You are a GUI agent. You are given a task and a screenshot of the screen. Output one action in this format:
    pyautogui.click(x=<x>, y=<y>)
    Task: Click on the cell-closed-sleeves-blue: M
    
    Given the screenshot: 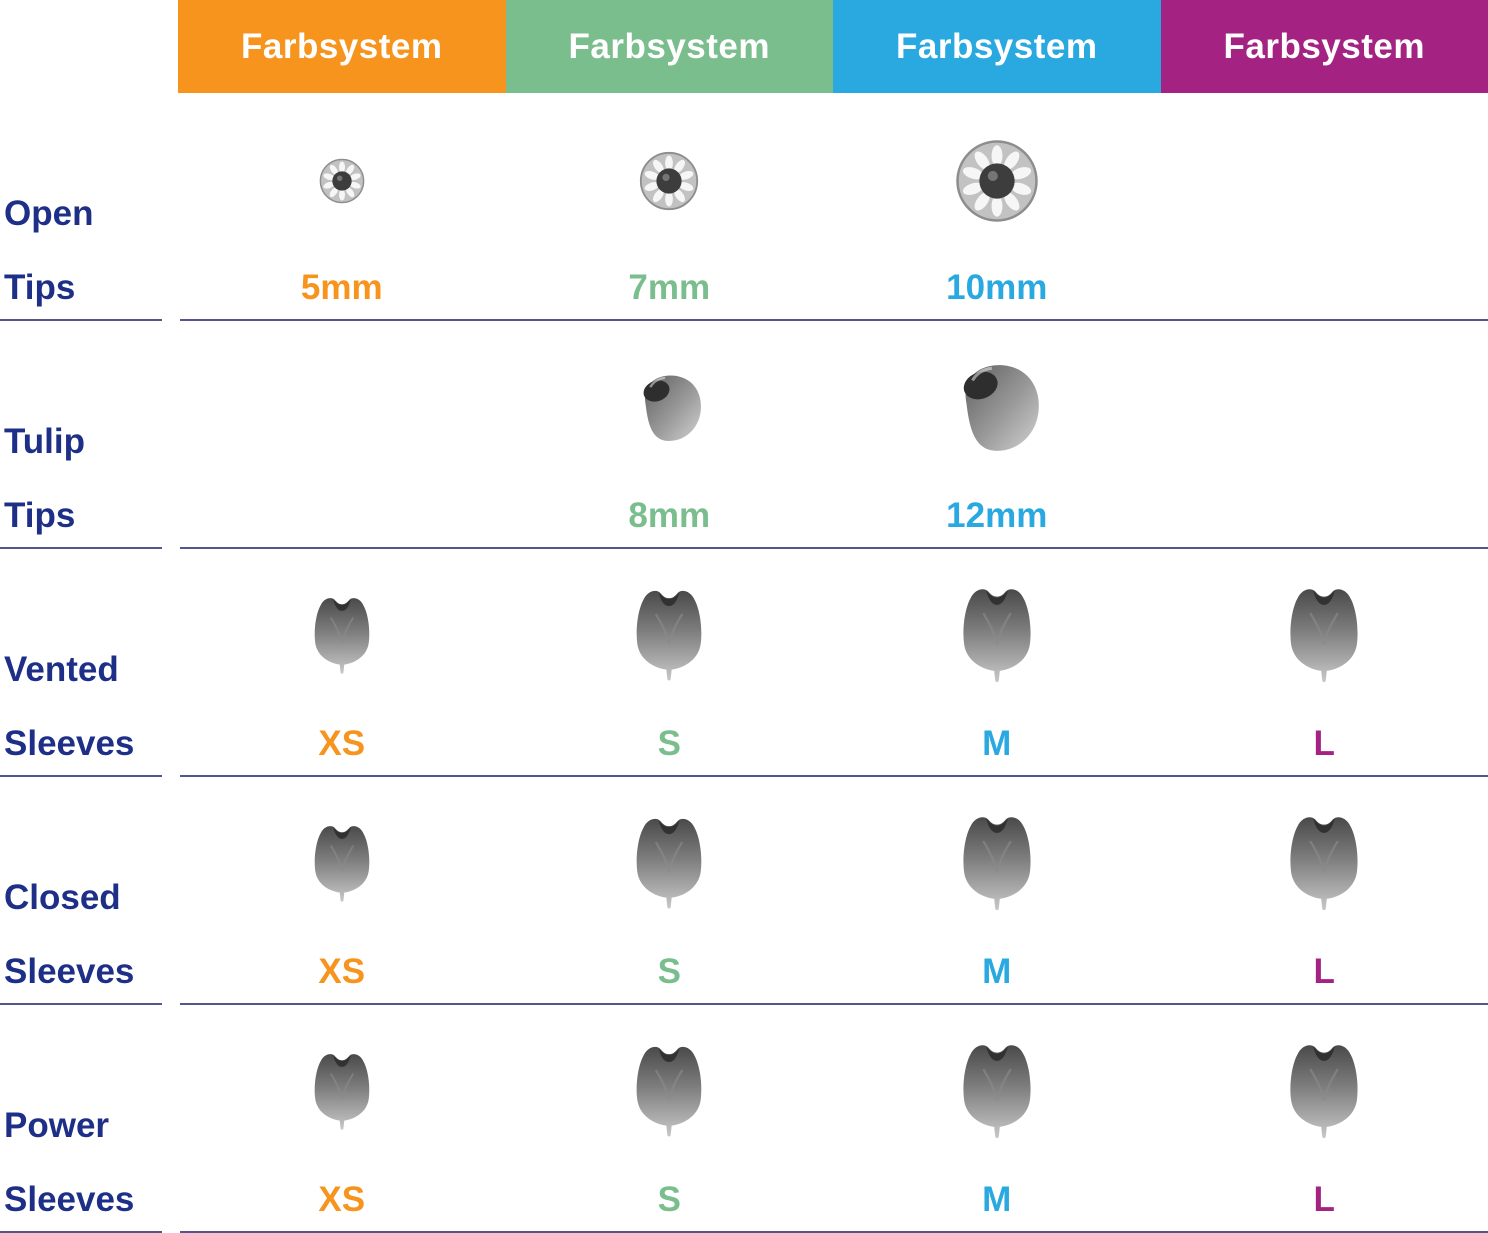 What is the action you would take?
    pyautogui.click(x=997, y=891)
    